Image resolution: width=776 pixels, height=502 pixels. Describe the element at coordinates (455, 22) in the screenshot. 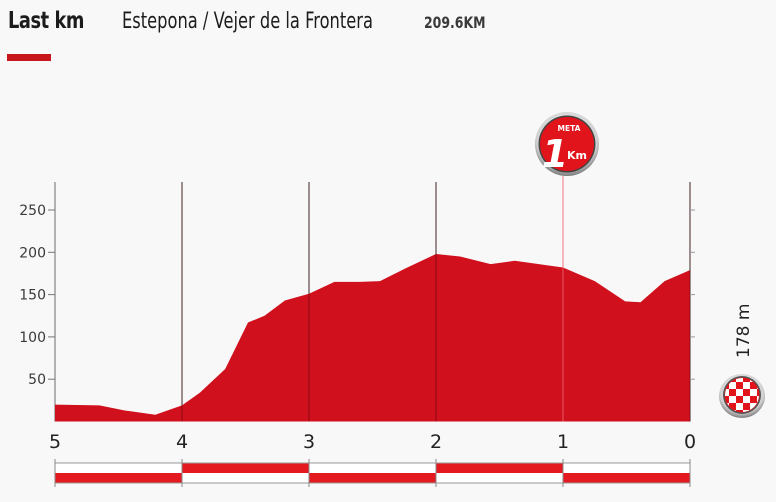

I see `stage-distance: 209.6KM` at that location.